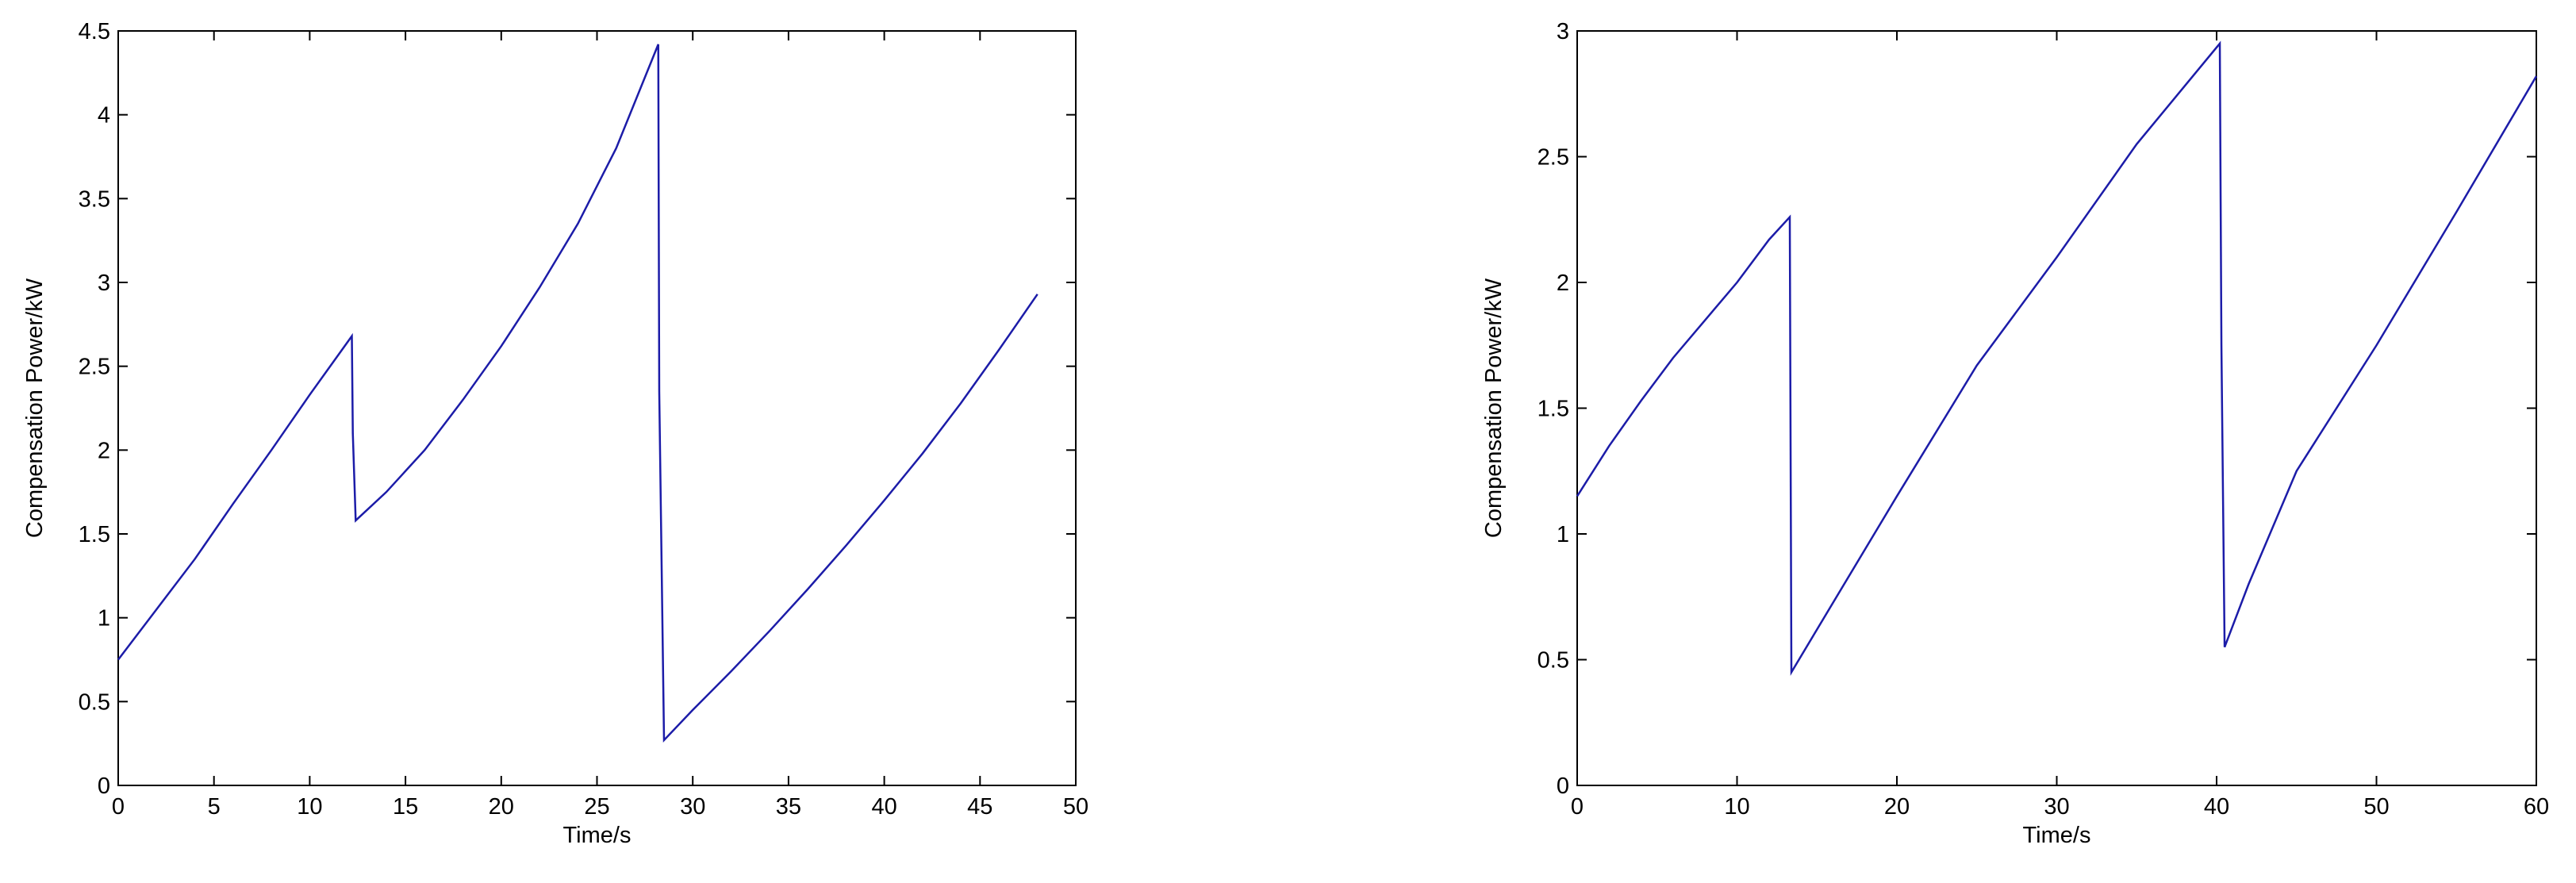  What do you see at coordinates (405, 807) in the screenshot?
I see `x-tick-label: 15` at bounding box center [405, 807].